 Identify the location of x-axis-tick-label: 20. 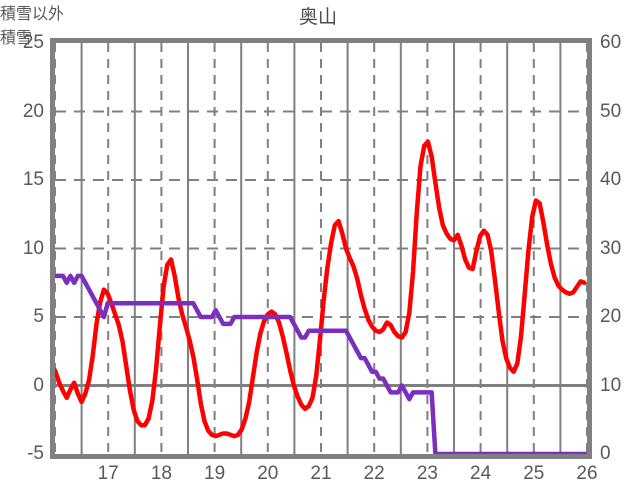
(268, 473).